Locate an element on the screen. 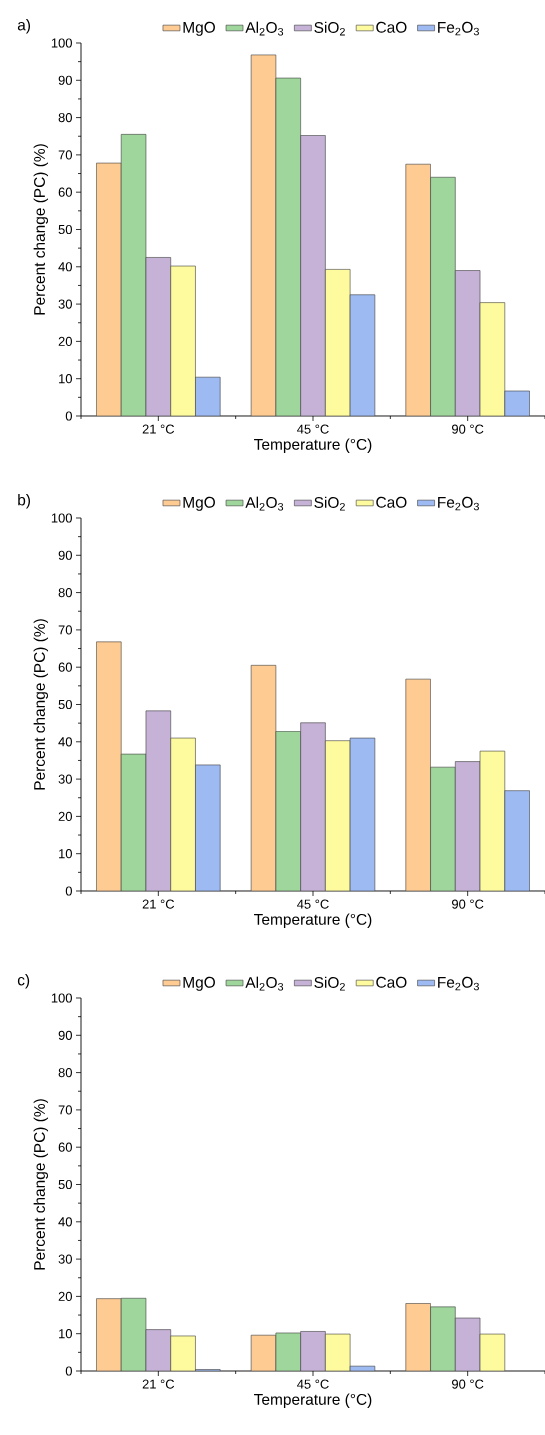 The height and width of the screenshot is (1435, 545). chart-title: a) is located at coordinates (24, 26).